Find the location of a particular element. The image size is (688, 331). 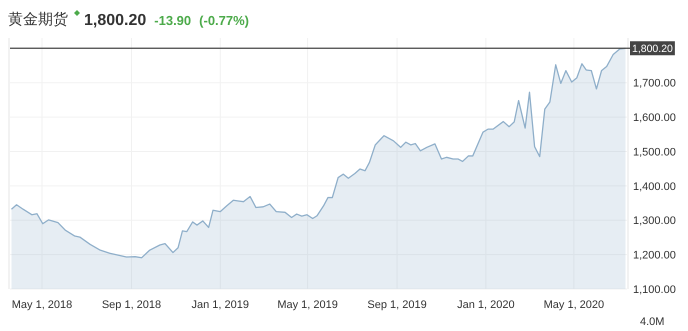

y-tick-label: 1,300.00 is located at coordinates (654, 221).